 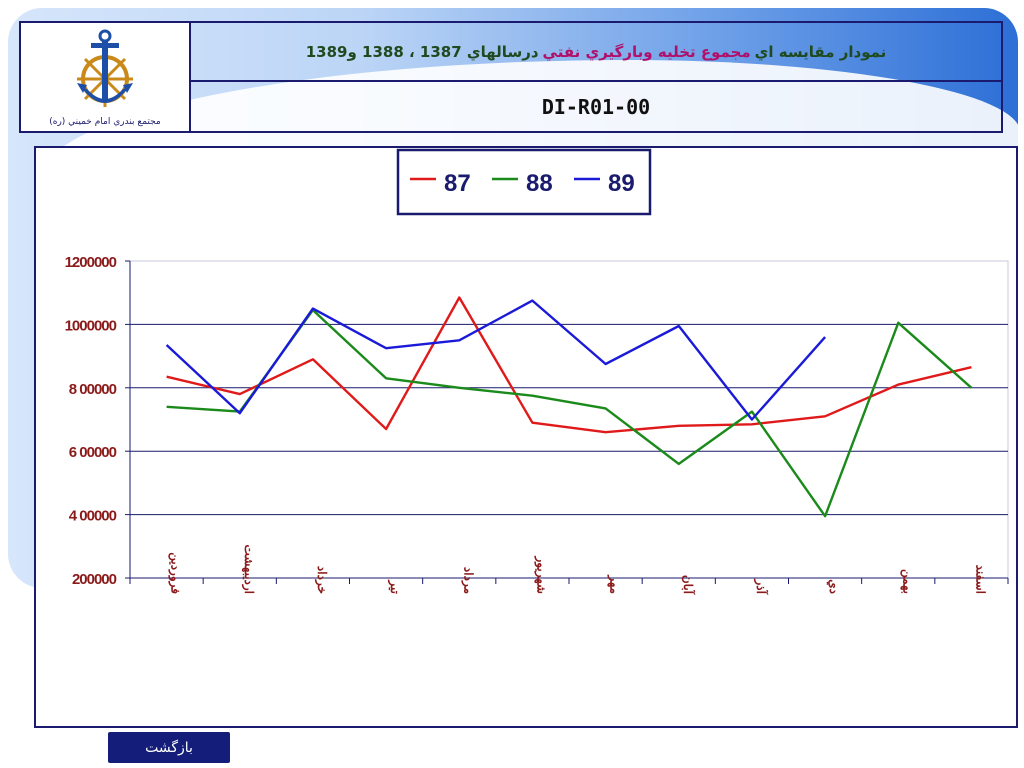 I want to click on title-part-3: درسالهاي 1387 ، 1388 و1389, so click(x=422, y=51).